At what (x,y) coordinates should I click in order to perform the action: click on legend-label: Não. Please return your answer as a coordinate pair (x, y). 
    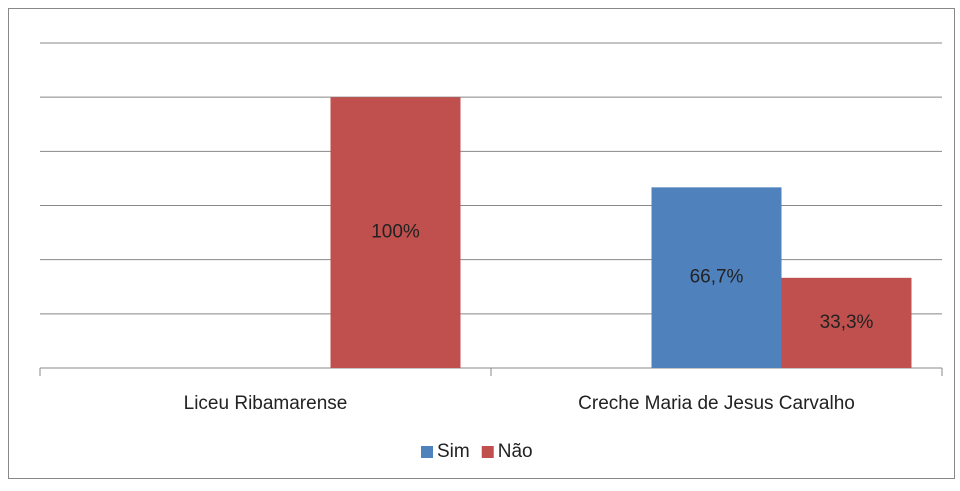
    Looking at the image, I should click on (515, 451).